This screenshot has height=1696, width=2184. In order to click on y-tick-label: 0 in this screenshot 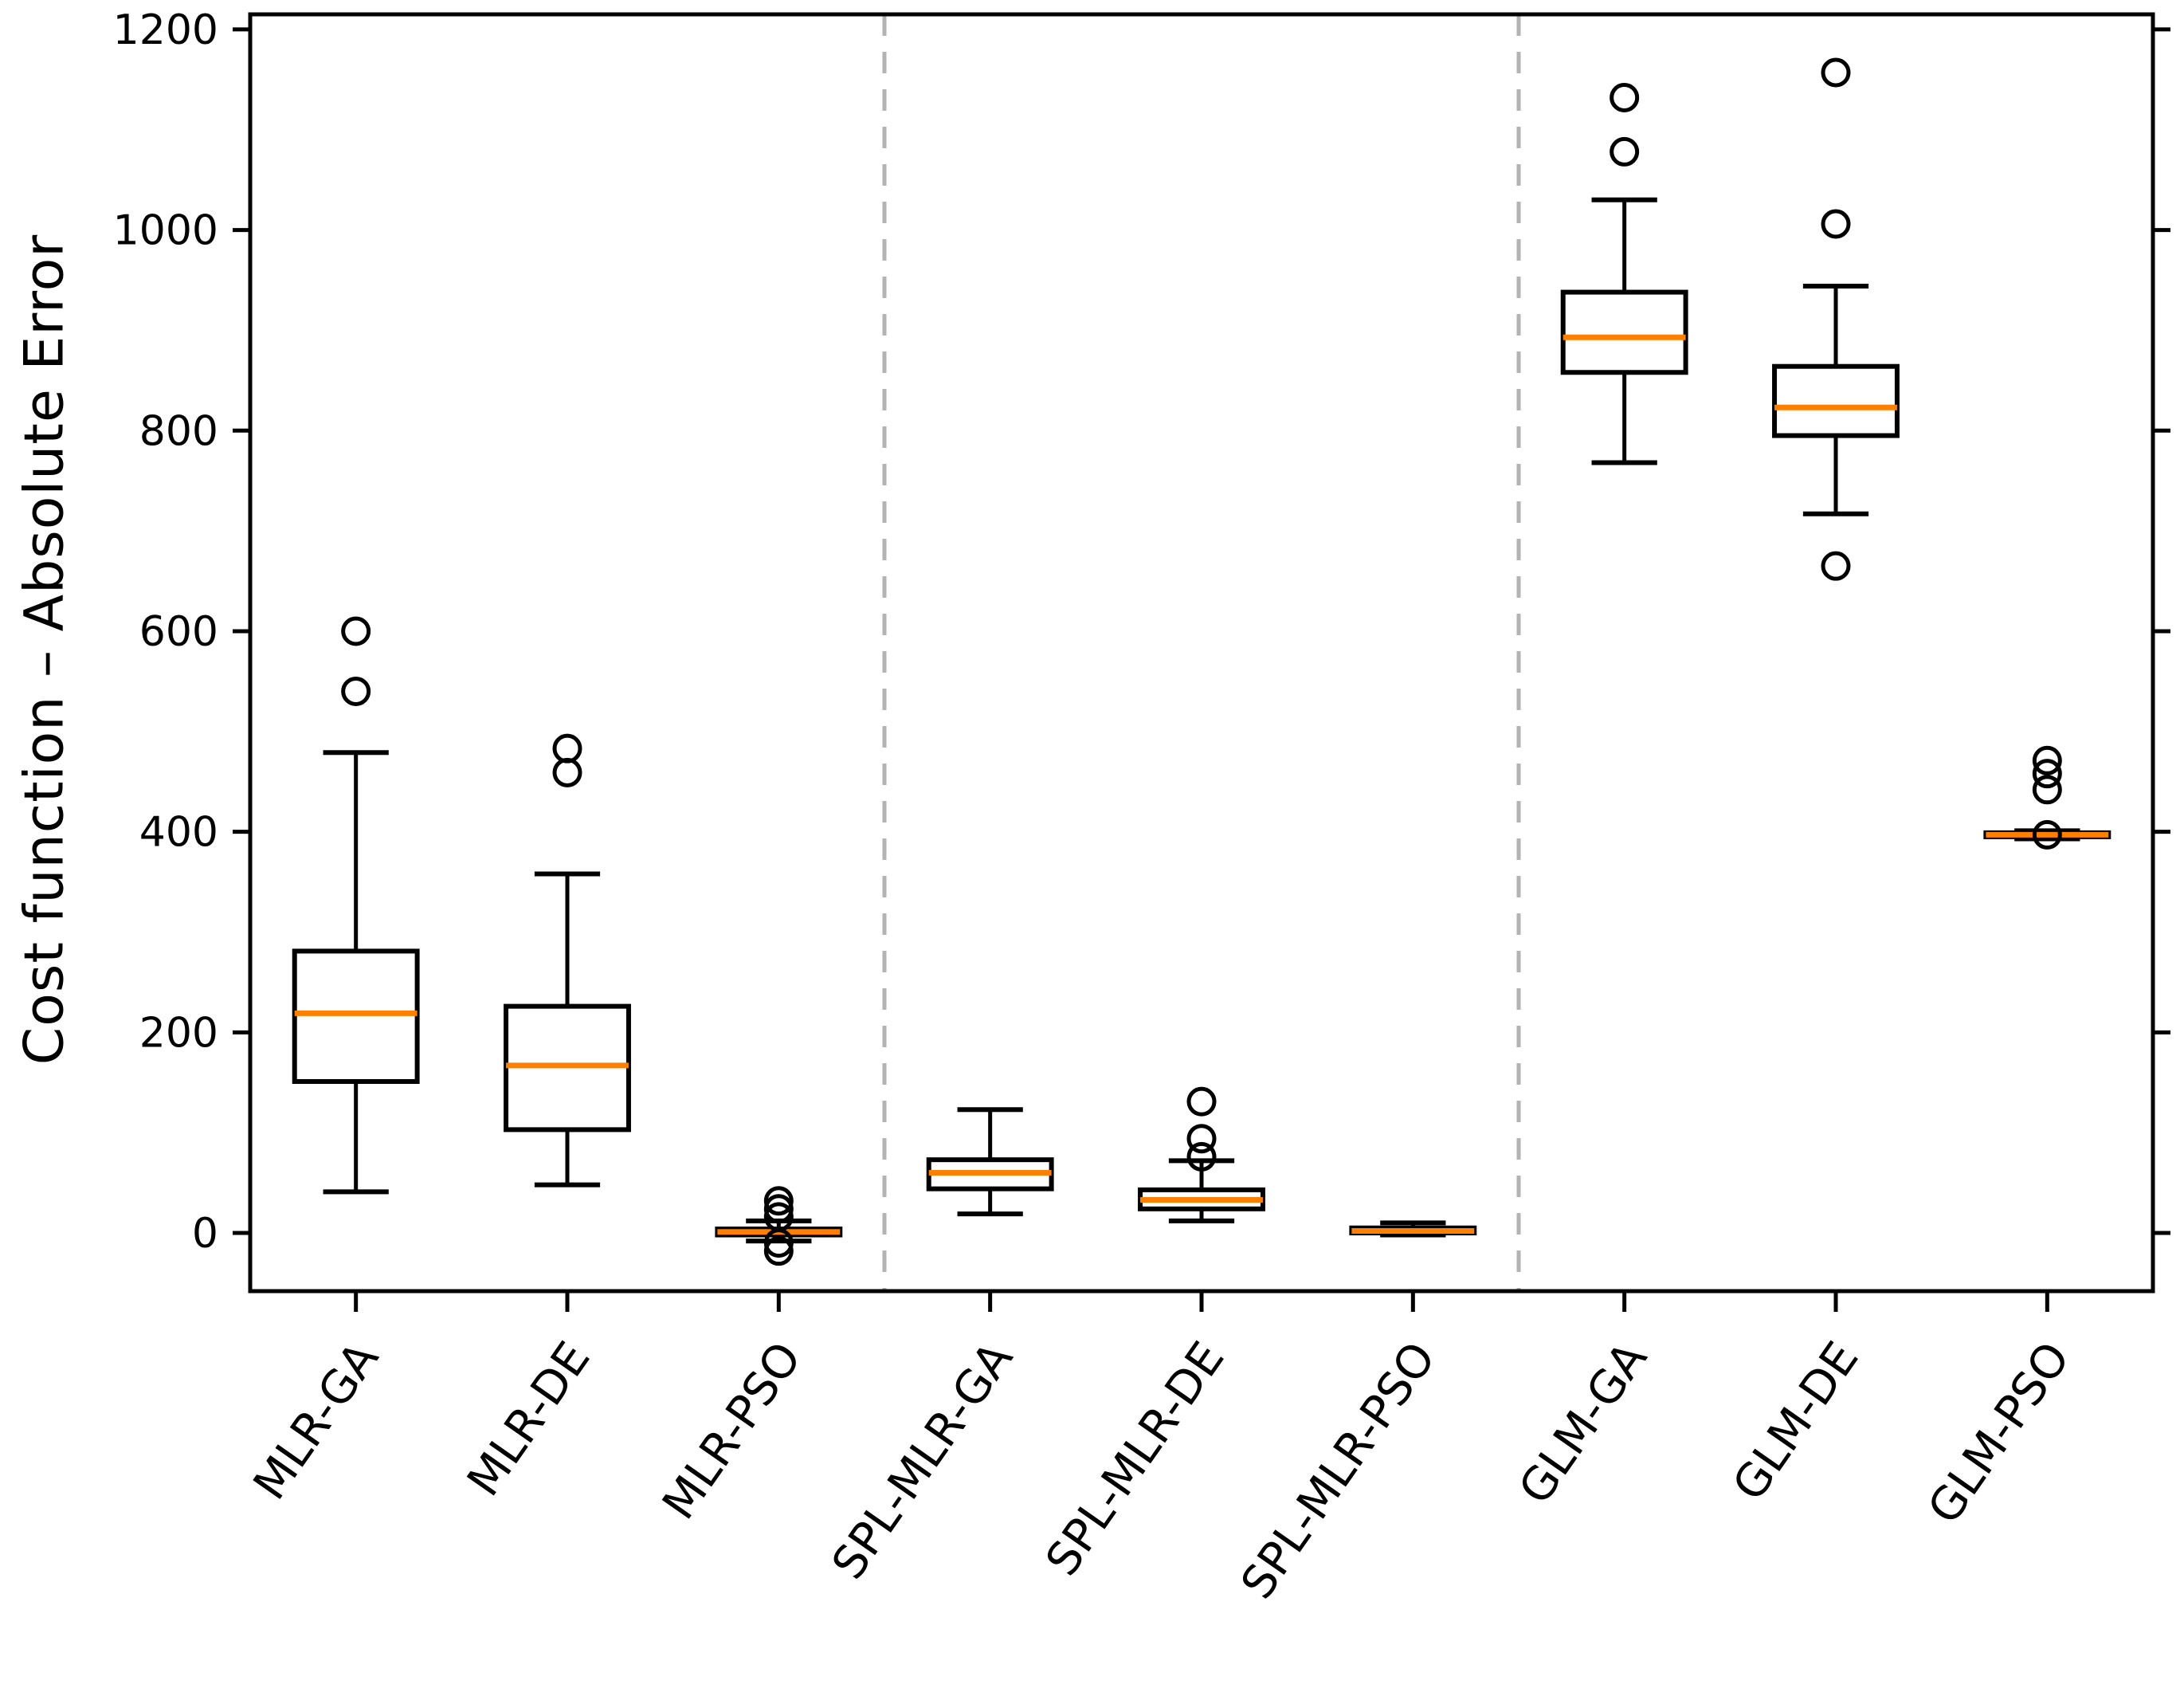, I will do `click(205, 1234)`.